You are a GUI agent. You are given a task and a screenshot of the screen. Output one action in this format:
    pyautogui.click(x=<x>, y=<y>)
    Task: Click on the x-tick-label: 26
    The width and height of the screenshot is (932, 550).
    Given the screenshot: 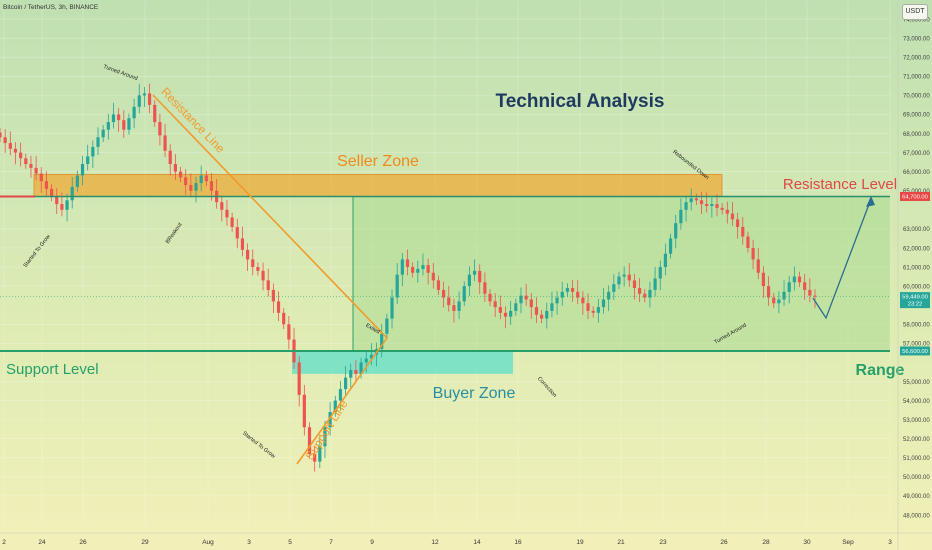 What is the action you would take?
    pyautogui.click(x=724, y=542)
    